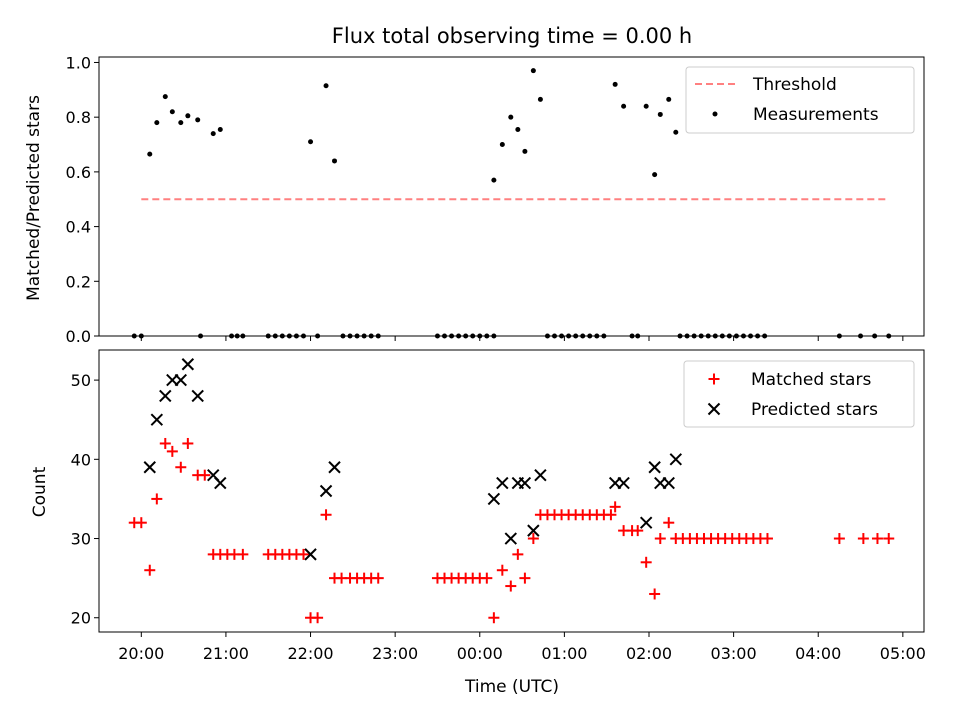  What do you see at coordinates (81, 459) in the screenshot?
I see `bottom-y-tick-label: 40` at bounding box center [81, 459].